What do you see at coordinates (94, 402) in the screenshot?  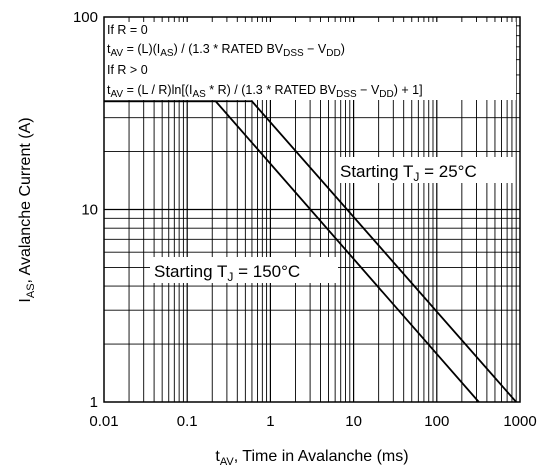 I see `y-tick-label: 1` at bounding box center [94, 402].